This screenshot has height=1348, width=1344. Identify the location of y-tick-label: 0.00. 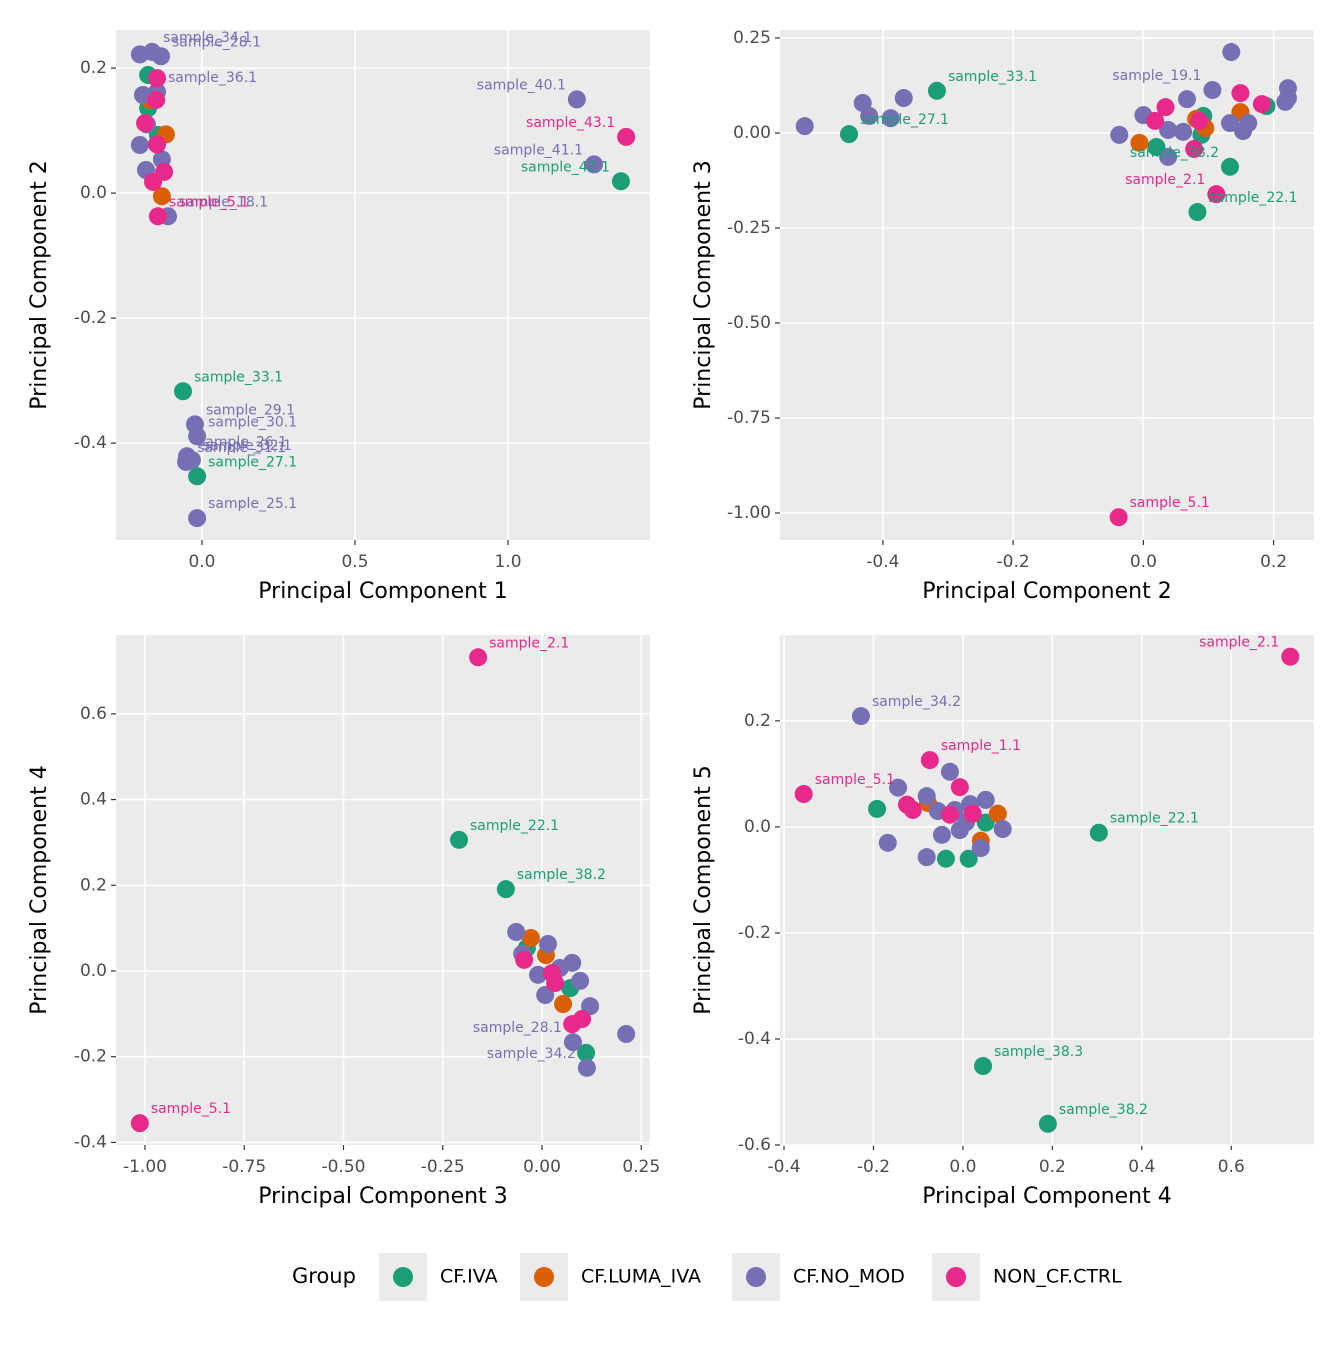
(752, 133).